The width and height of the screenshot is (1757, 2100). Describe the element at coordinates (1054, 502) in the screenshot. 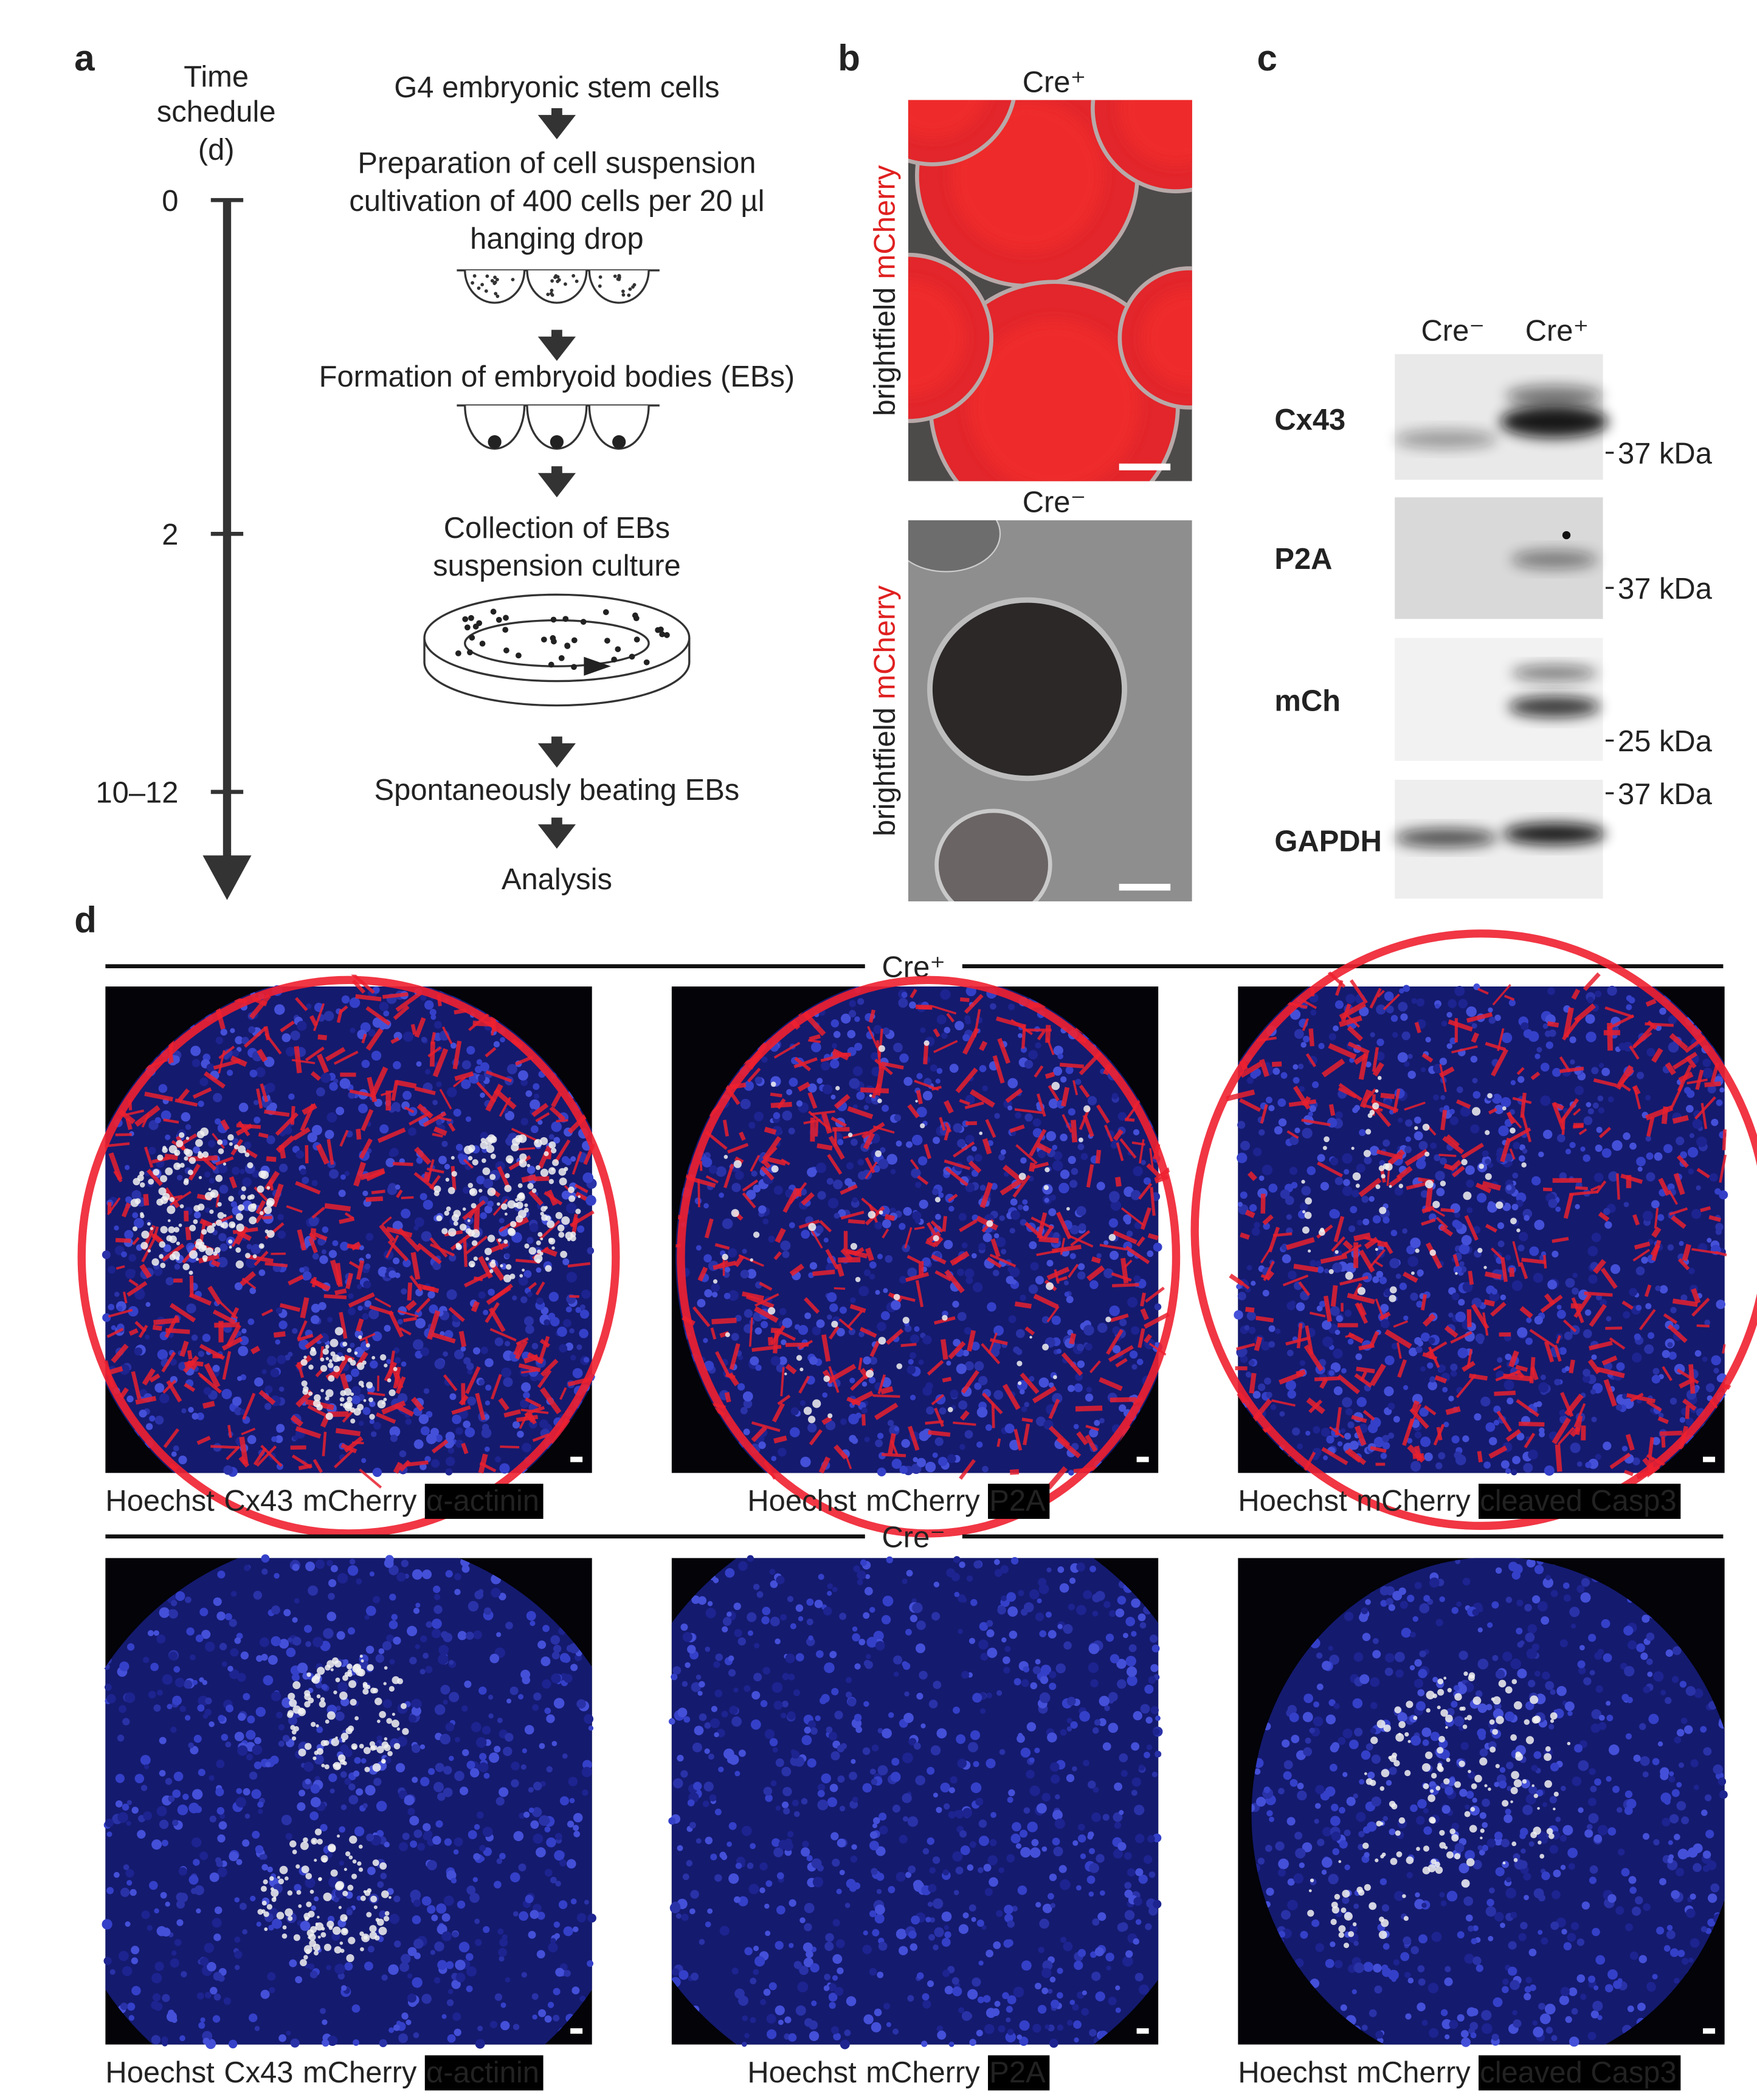

I see `condition-label: Cre⁻` at that location.